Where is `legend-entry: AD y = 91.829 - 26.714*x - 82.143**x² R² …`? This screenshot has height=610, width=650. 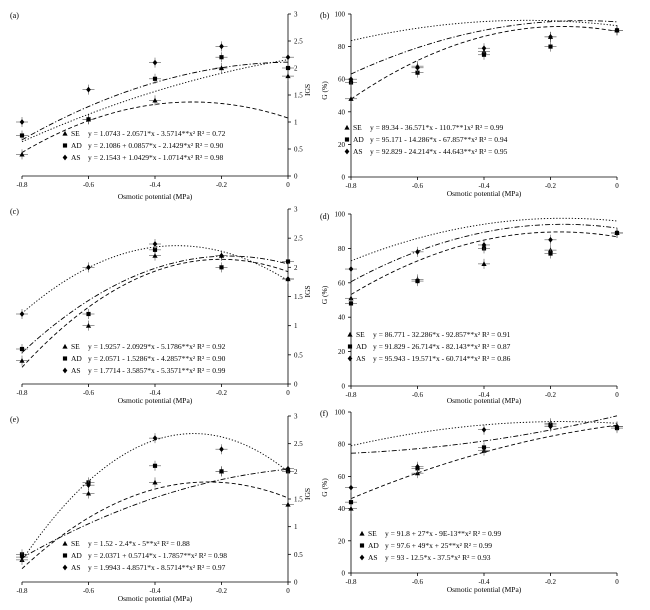
legend-entry: AD y = 91.829 - 26.714*x - 82.143**x² R² … is located at coordinates (429, 346).